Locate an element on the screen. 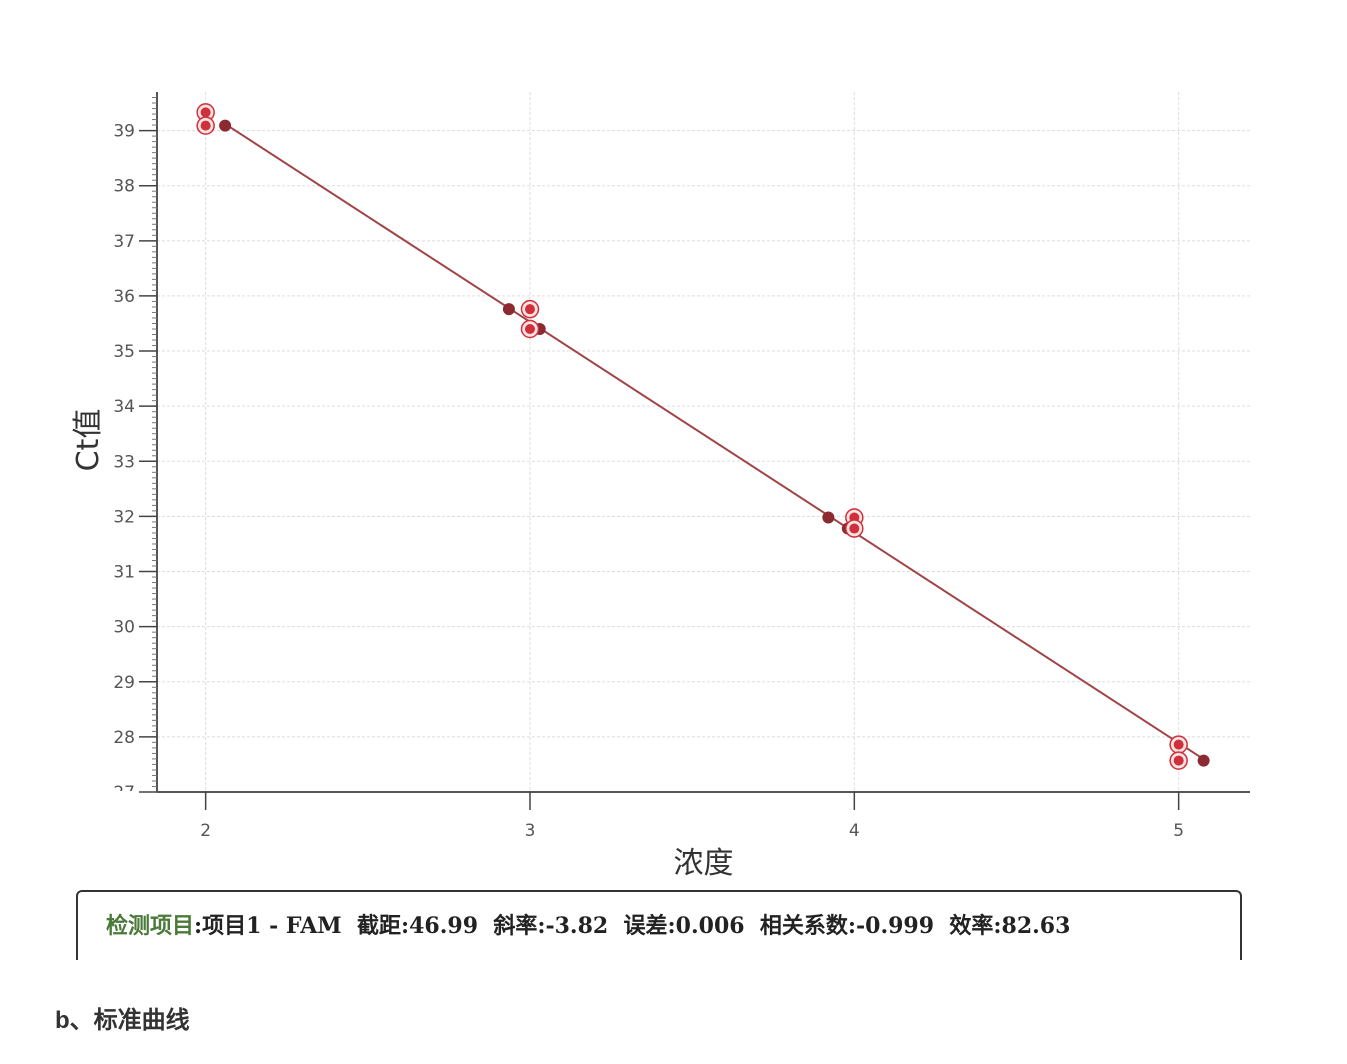 This screenshot has width=1347, height=1064. y-tick-label: 38 is located at coordinates (124, 187).